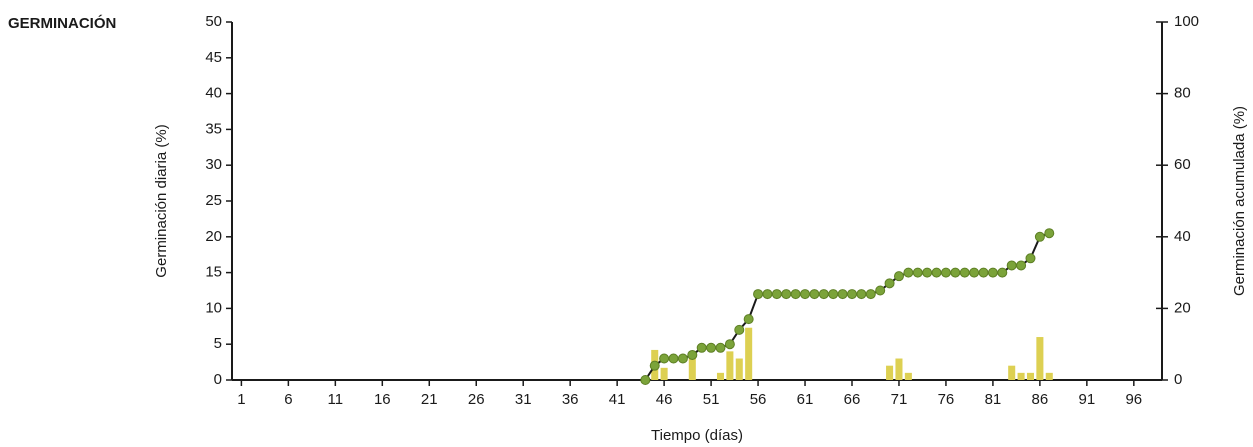 This screenshot has width=1253, height=447. What do you see at coordinates (1182, 307) in the screenshot?
I see `y2-tick-label: 20` at bounding box center [1182, 307].